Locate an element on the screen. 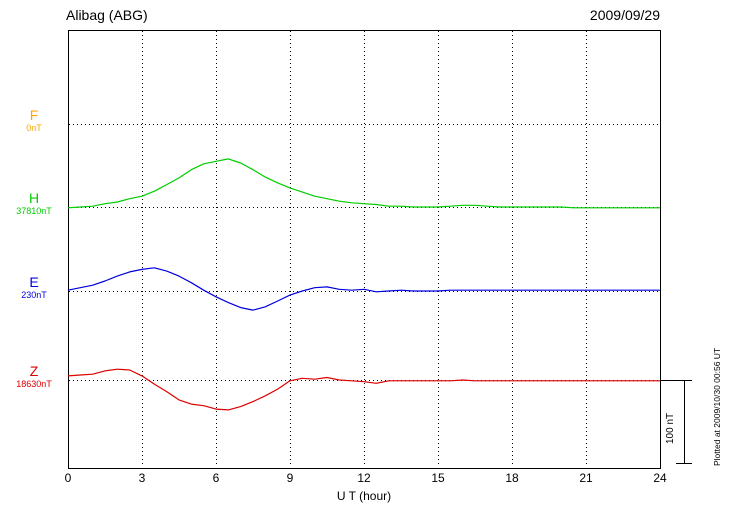 This screenshot has width=730, height=520. station-title: Alibag (ABG) is located at coordinates (107, 15).